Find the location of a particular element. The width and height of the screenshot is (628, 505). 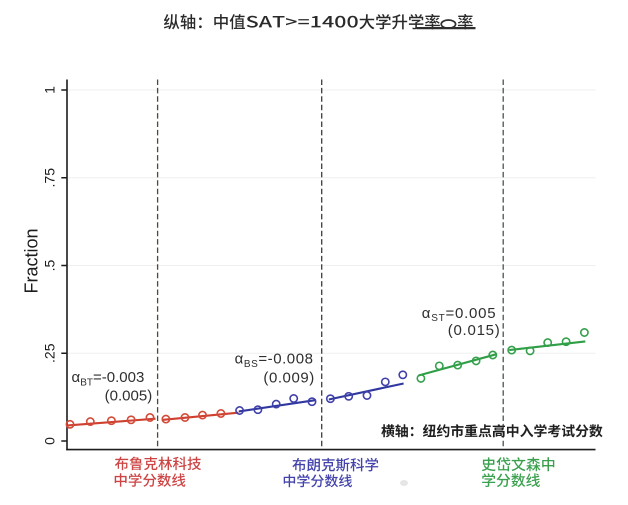

svg-text: (0.005) is located at coordinates (129, 395).